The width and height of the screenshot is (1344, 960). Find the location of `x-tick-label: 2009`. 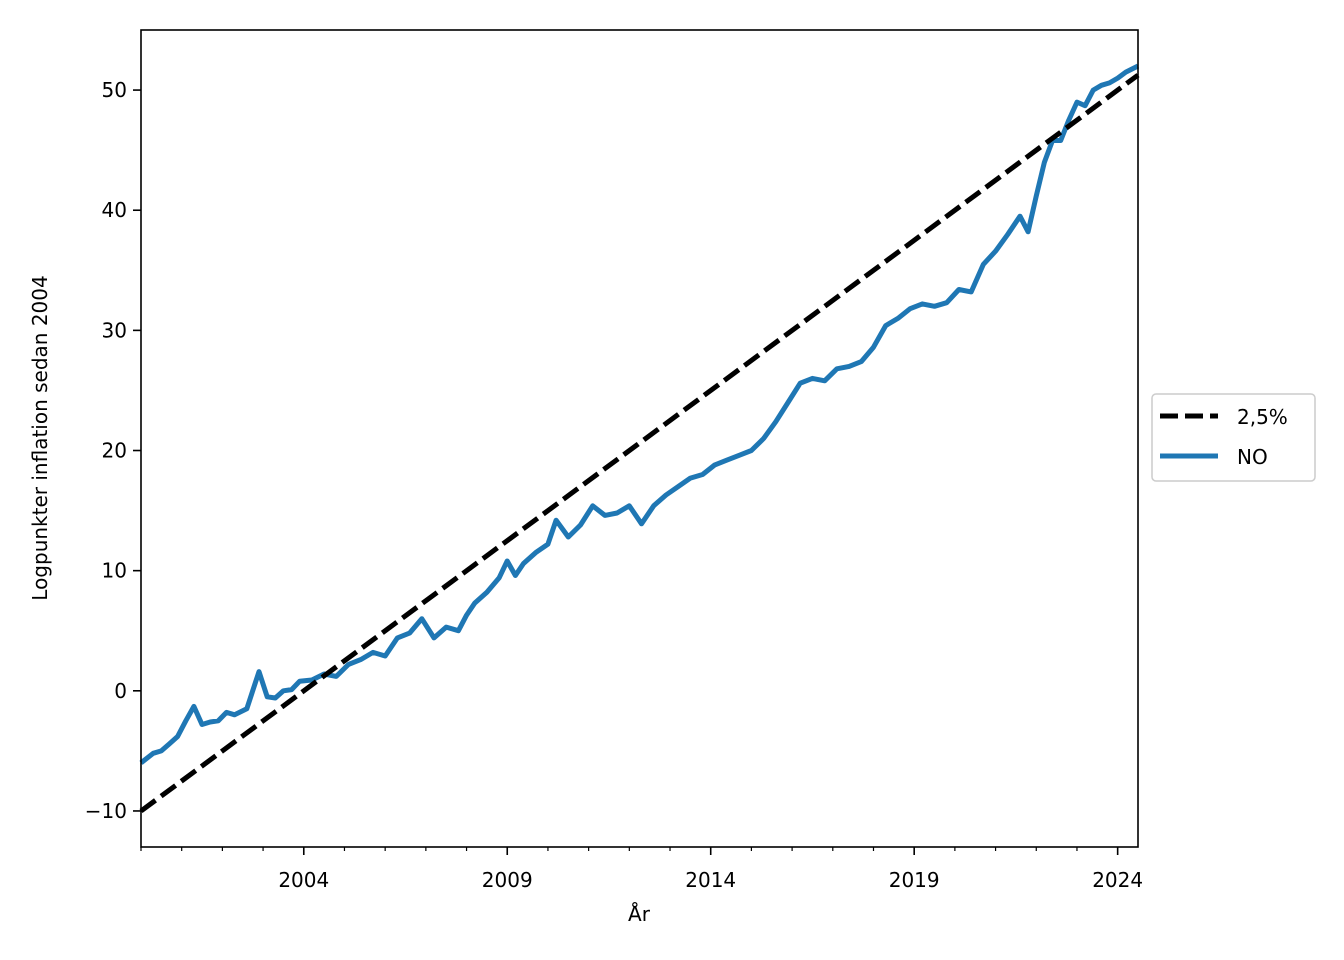

x-tick-label: 2009 is located at coordinates (507, 880).